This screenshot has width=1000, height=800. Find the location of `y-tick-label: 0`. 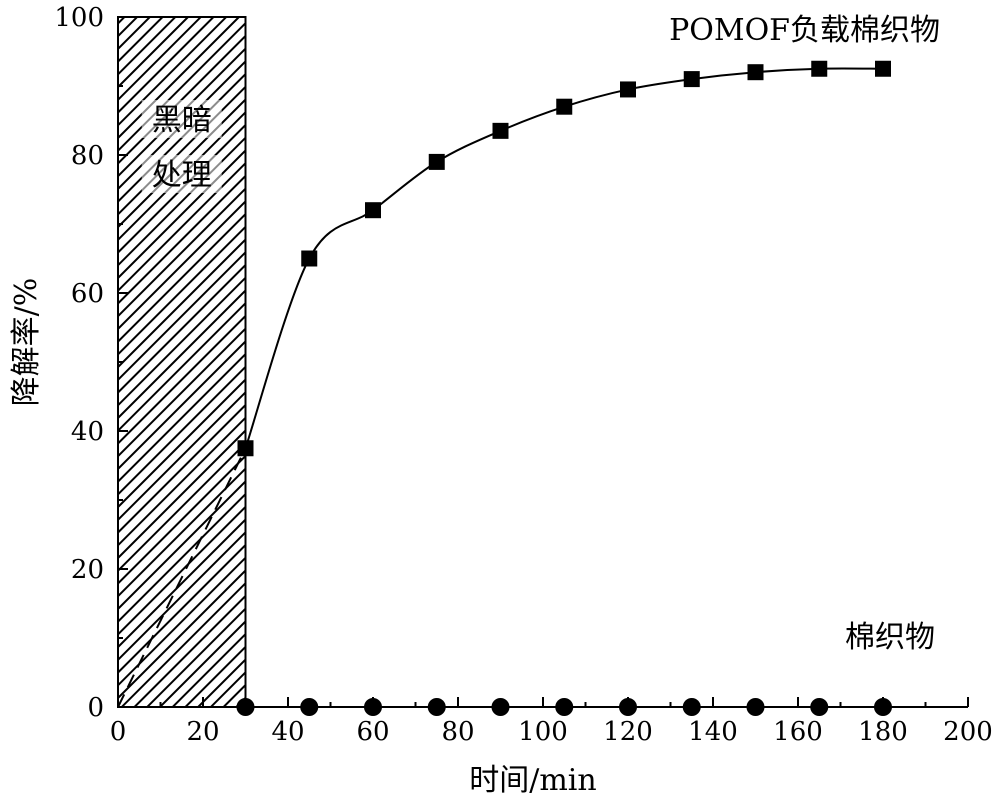

y-tick-label: 0 is located at coordinates (95, 708).